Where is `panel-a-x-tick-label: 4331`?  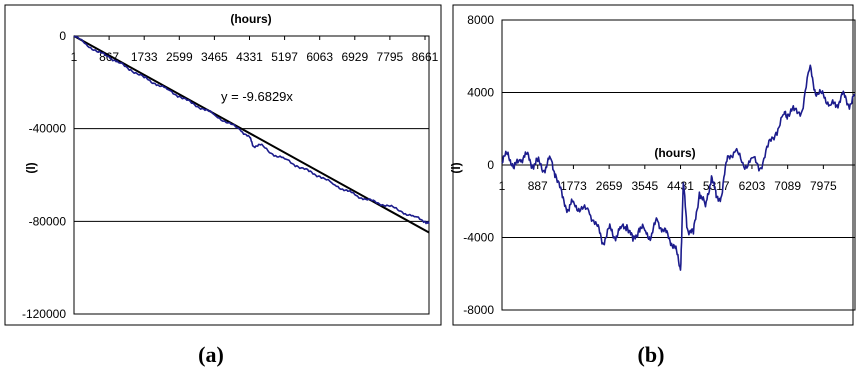 panel-a-x-tick-label: 4331 is located at coordinates (249, 57).